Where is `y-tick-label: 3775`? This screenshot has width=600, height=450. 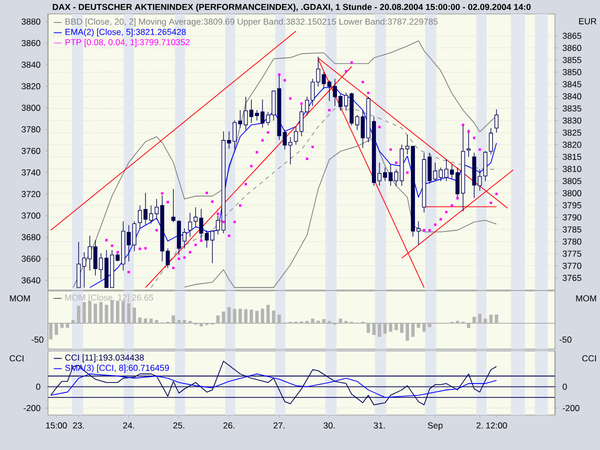
y-tick-label: 3775 is located at coordinates (572, 253).